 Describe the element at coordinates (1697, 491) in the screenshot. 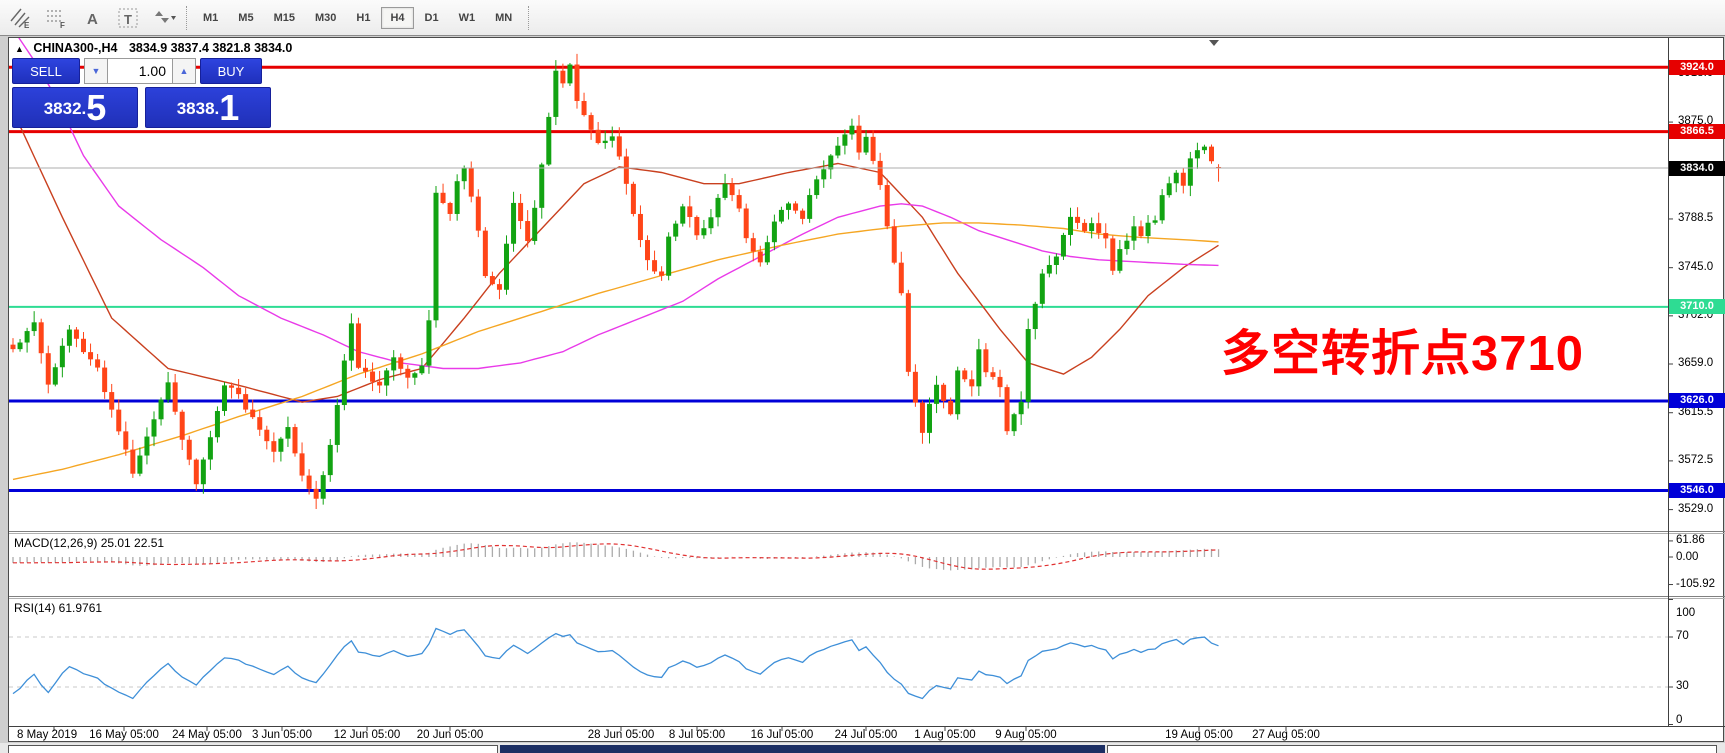

I see `price-level-plate: 3546.0` at that location.